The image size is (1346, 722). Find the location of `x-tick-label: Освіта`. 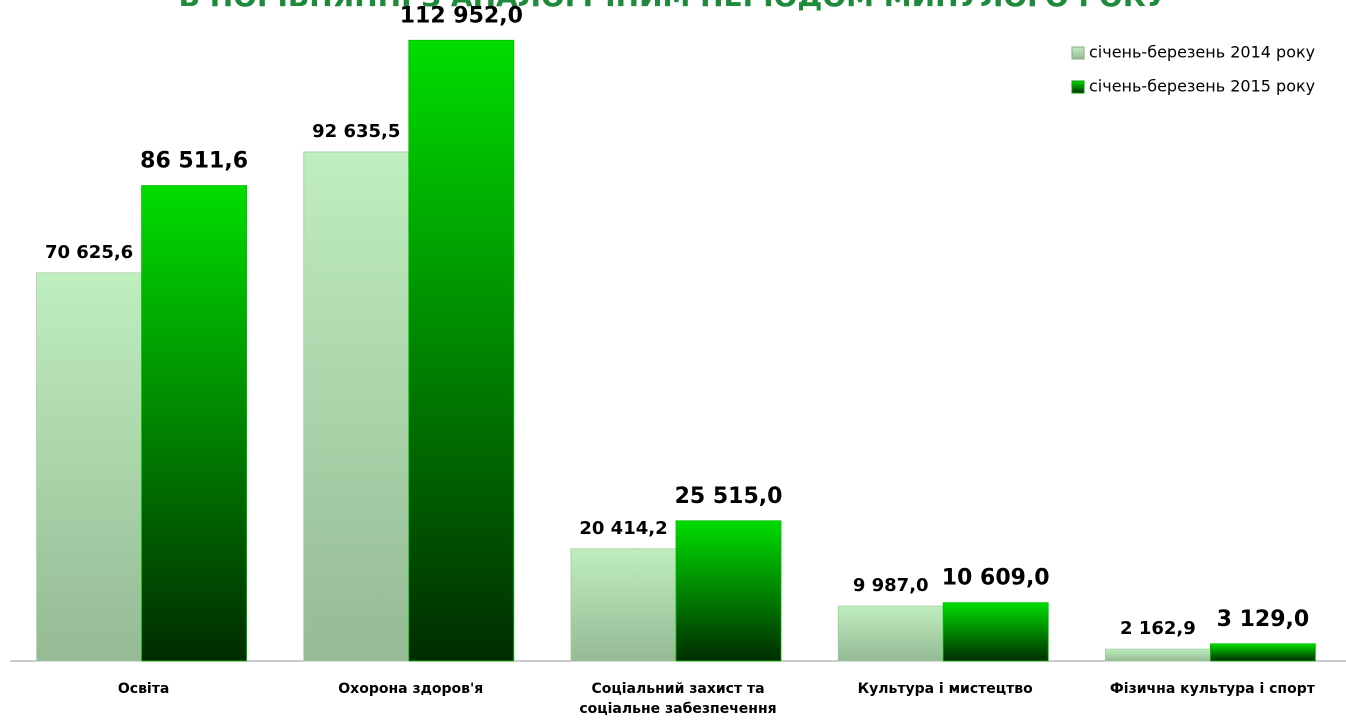

x-tick-label: Освіта is located at coordinates (143, 689).